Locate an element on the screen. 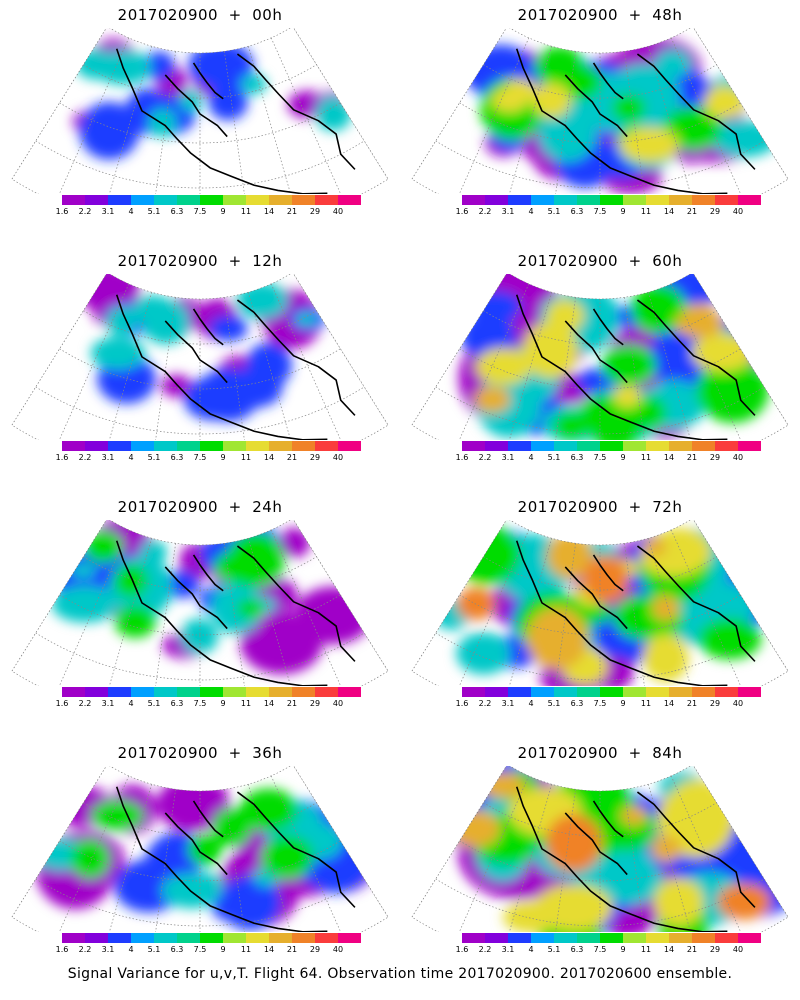  panel-title: 2017020900 + 84h is located at coordinates (600, 753).